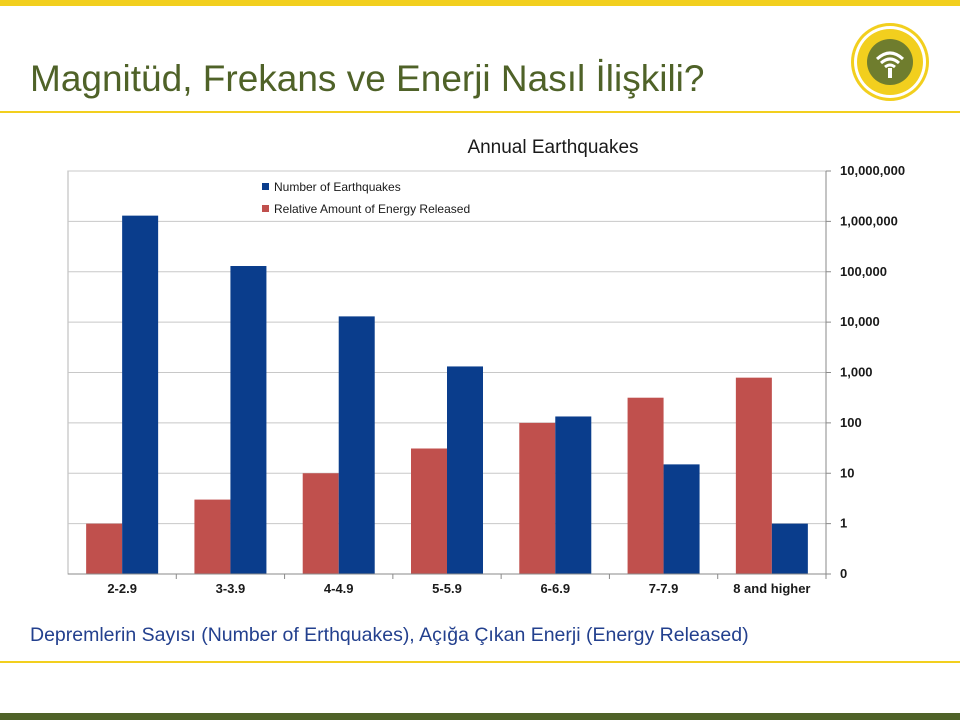 The height and width of the screenshot is (720, 960). What do you see at coordinates (860, 321) in the screenshot?
I see `y-tick-label-5: 10,000` at bounding box center [860, 321].